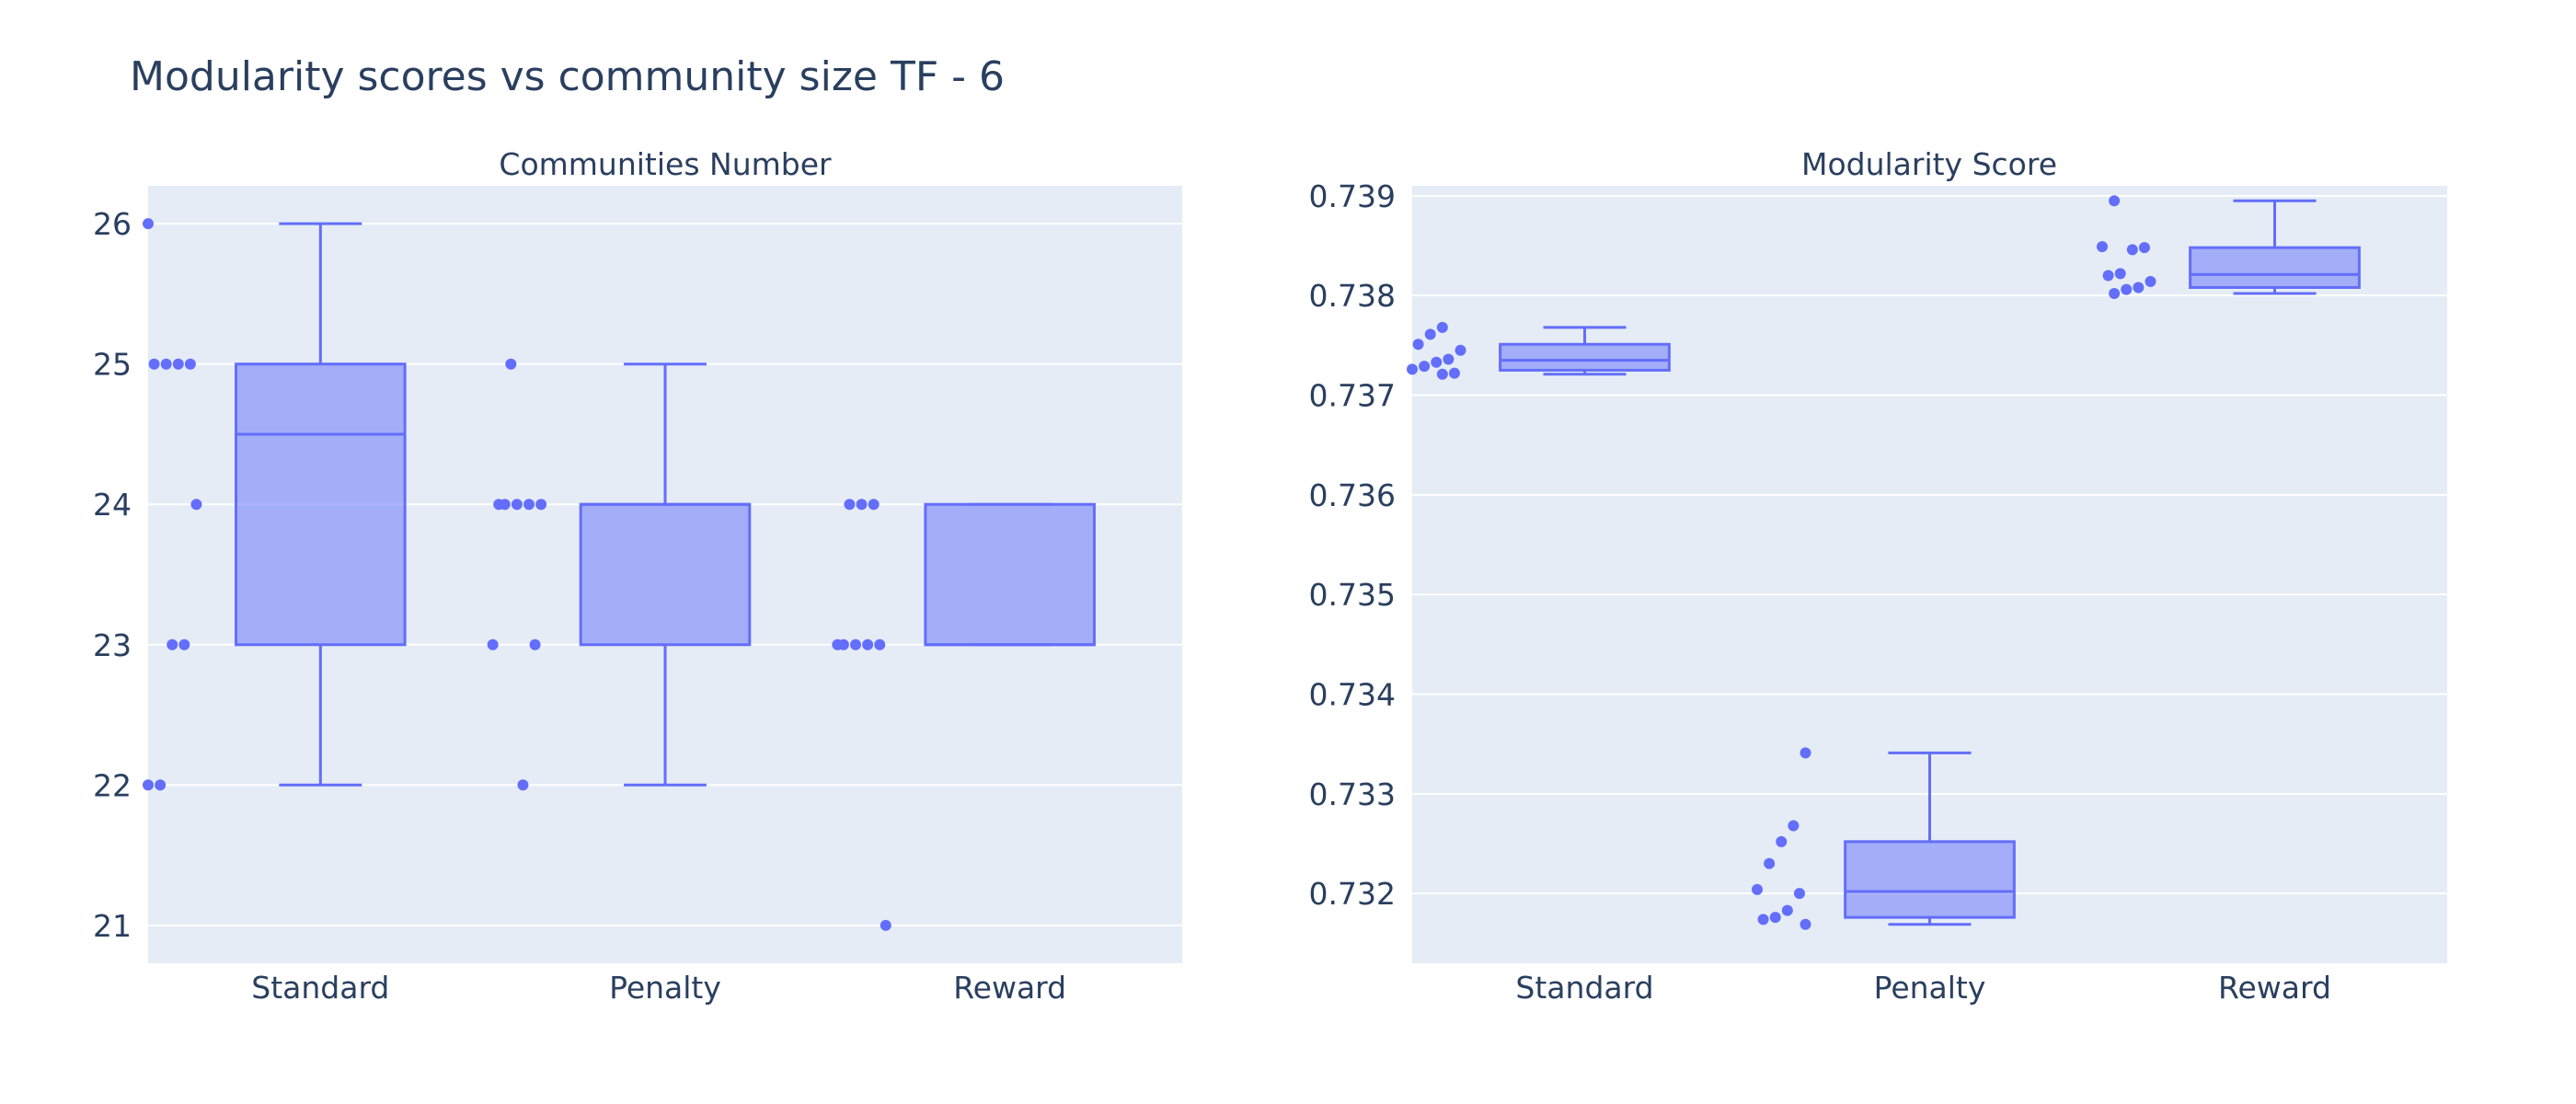 The image size is (2576, 1104). What do you see at coordinates (1352, 794) in the screenshot?
I see `y-tick-label: 0.733` at bounding box center [1352, 794].